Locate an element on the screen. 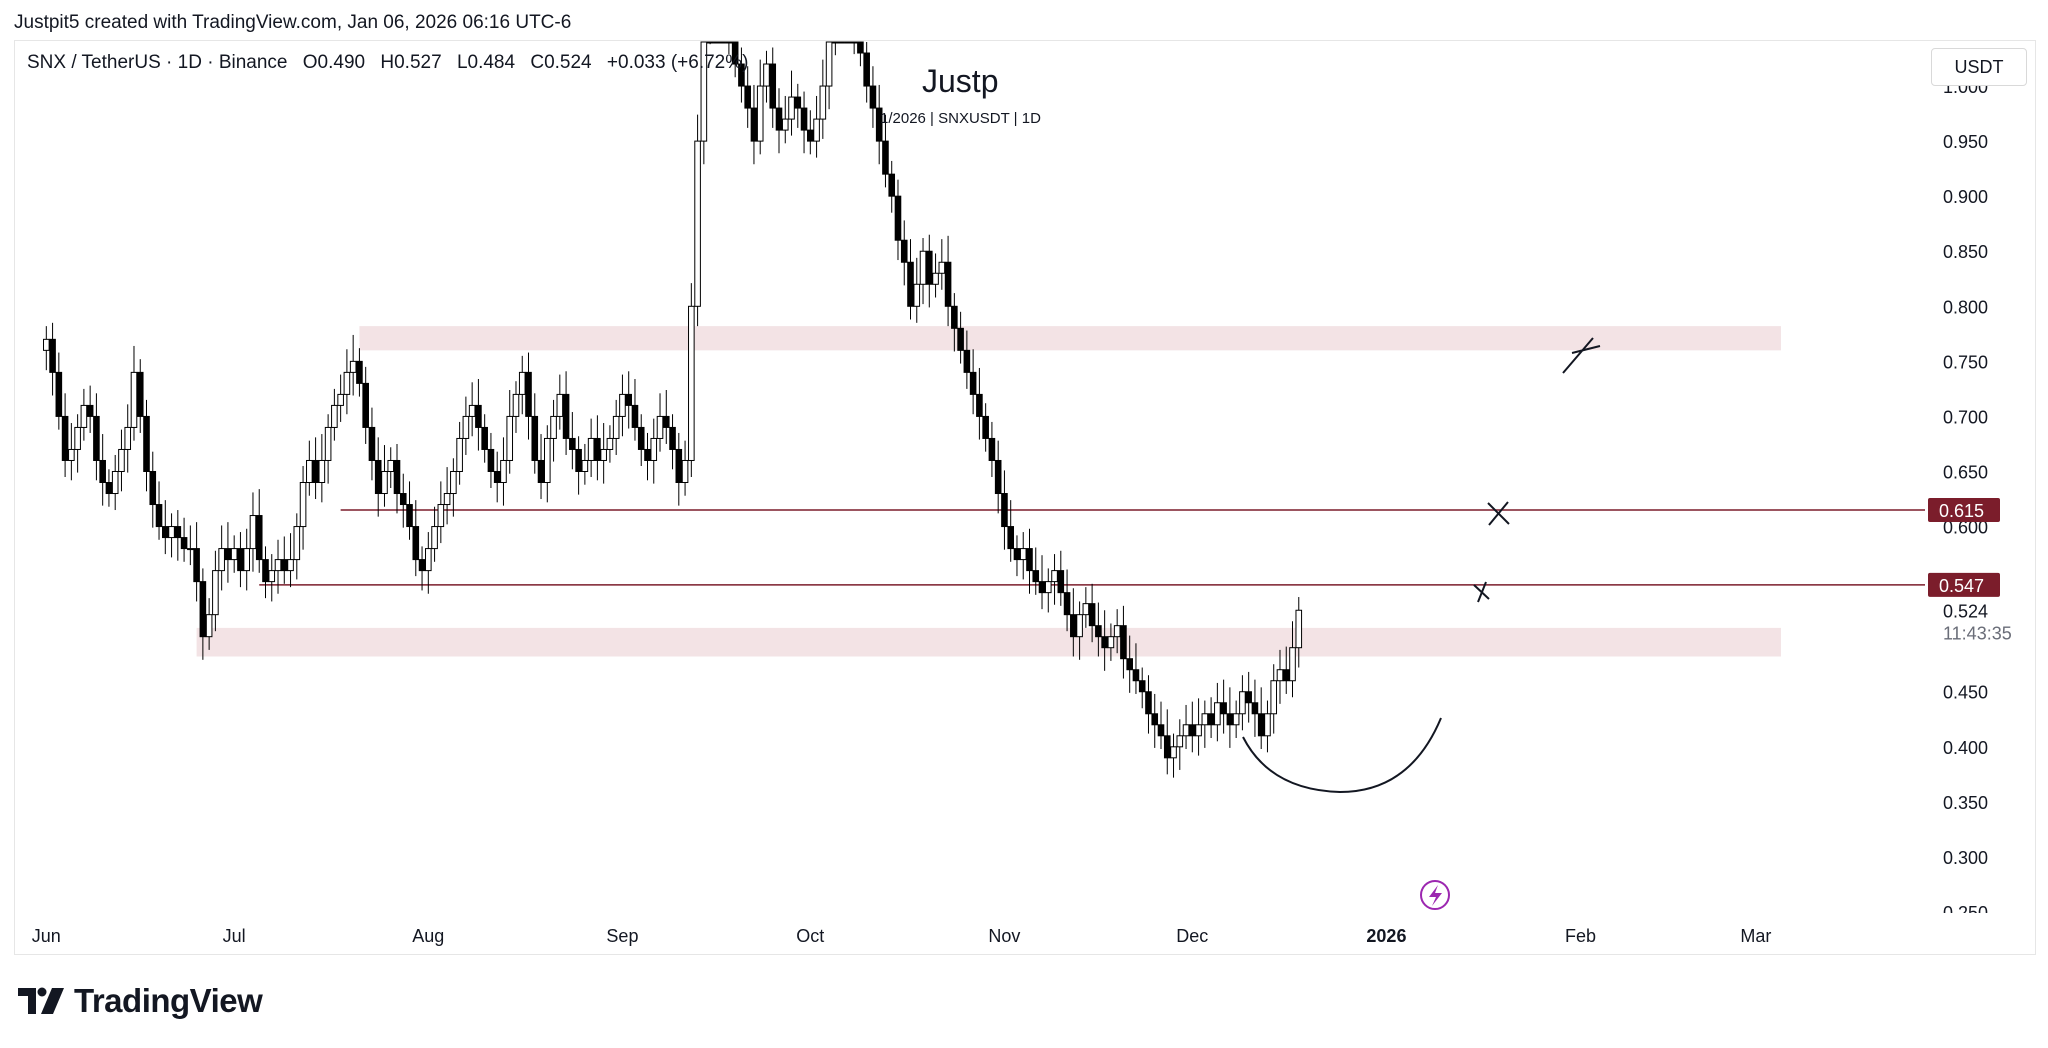 The width and height of the screenshot is (2048, 1048). price-tick-label: 0.650 is located at coordinates (1965, 472).